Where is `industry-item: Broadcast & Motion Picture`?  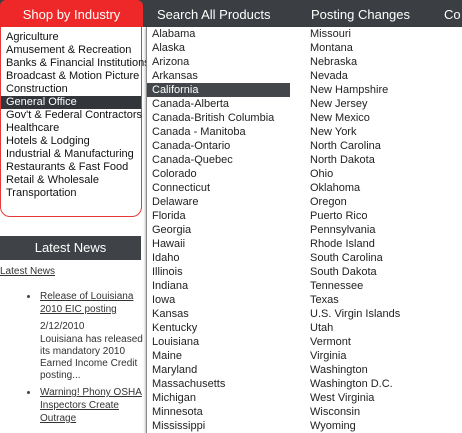 industry-item: Broadcast & Motion Picture is located at coordinates (73, 76).